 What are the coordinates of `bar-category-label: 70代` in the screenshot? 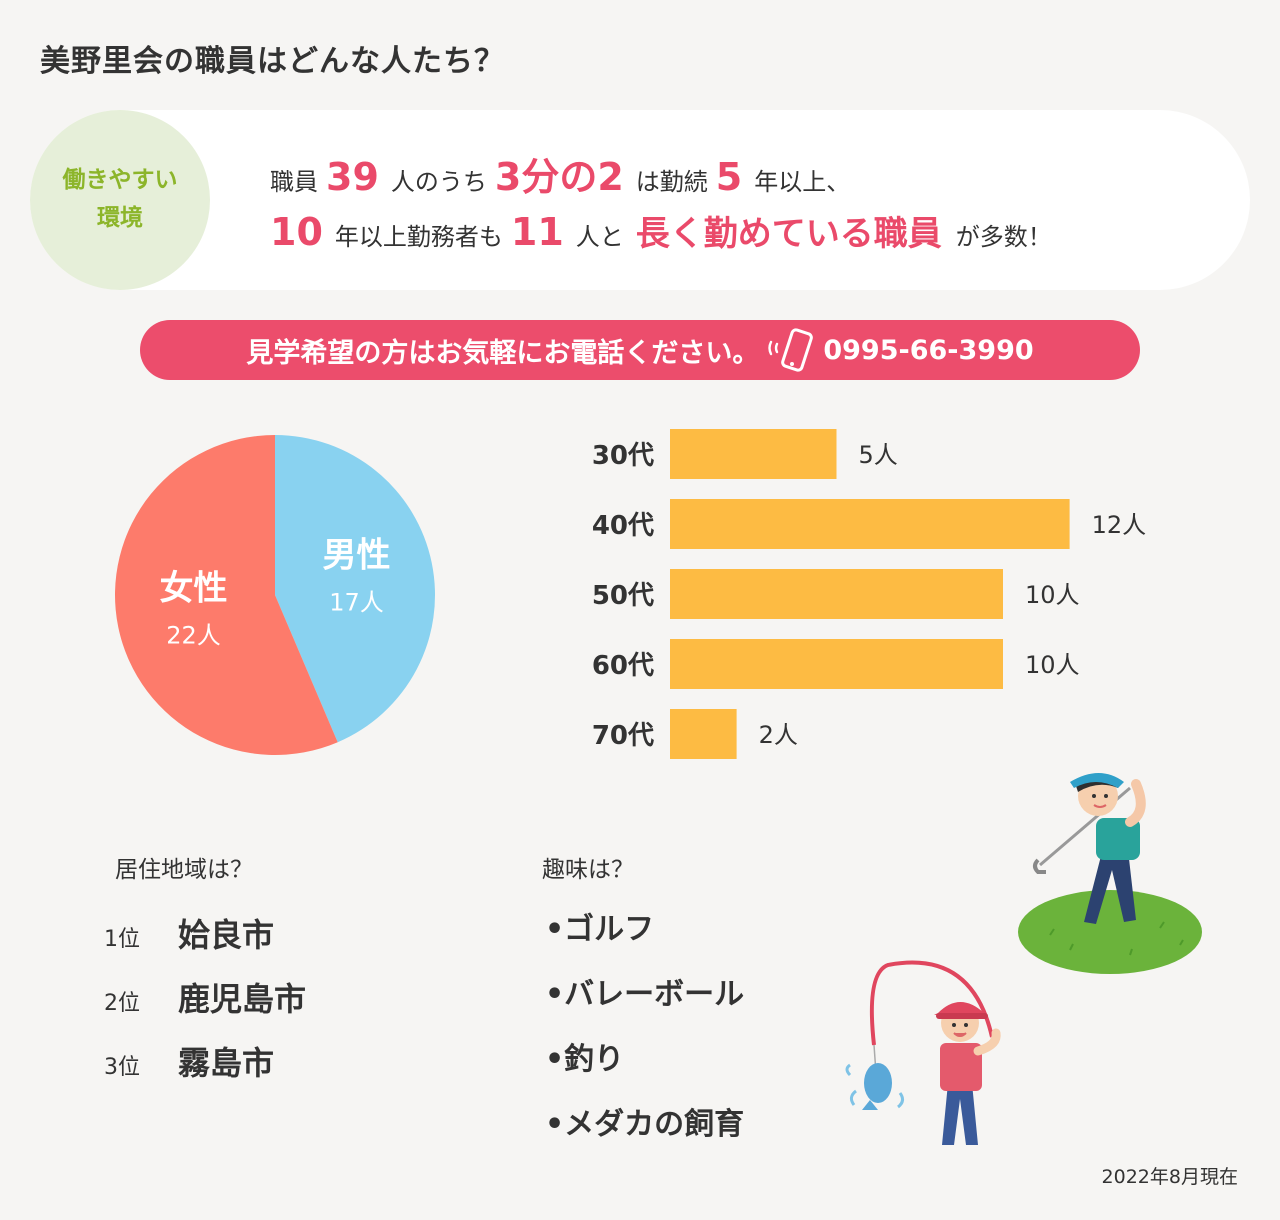 It's located at (623, 736).